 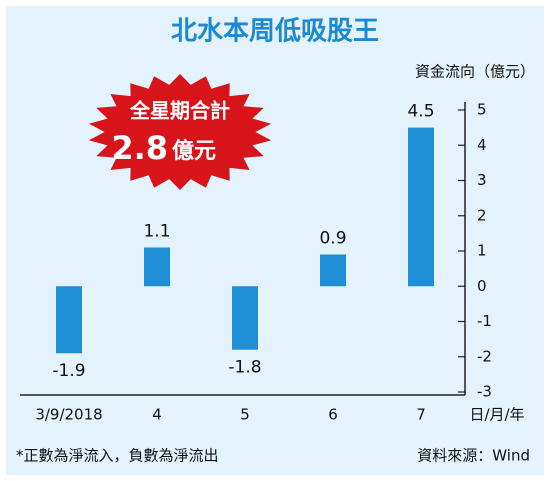 What do you see at coordinates (68, 415) in the screenshot?
I see `x-tick-label: 3/9/2018` at bounding box center [68, 415].